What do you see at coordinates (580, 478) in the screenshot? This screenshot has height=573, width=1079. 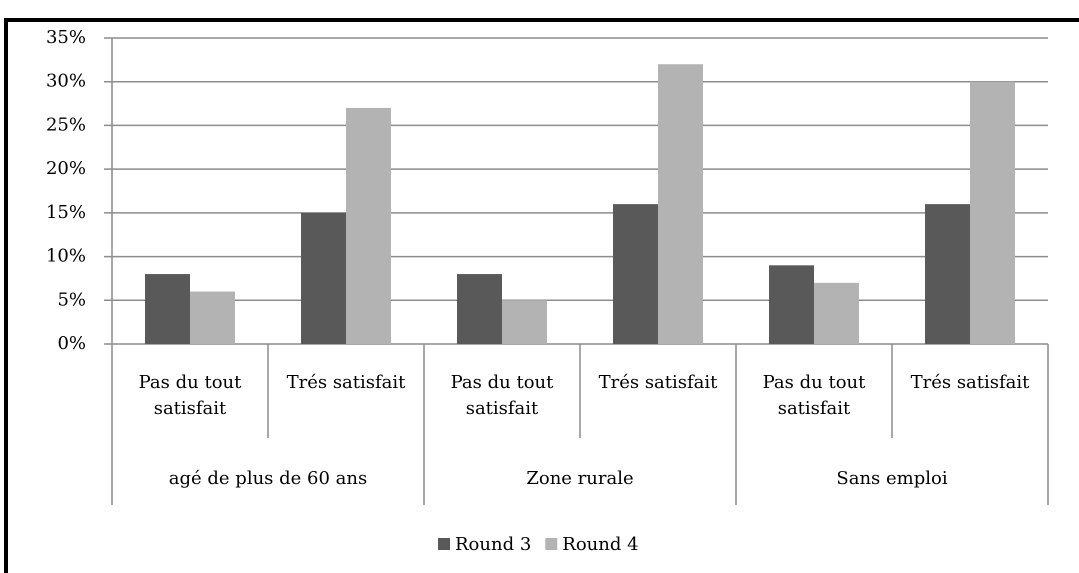 I see `group-label: Zone rurale` at bounding box center [580, 478].